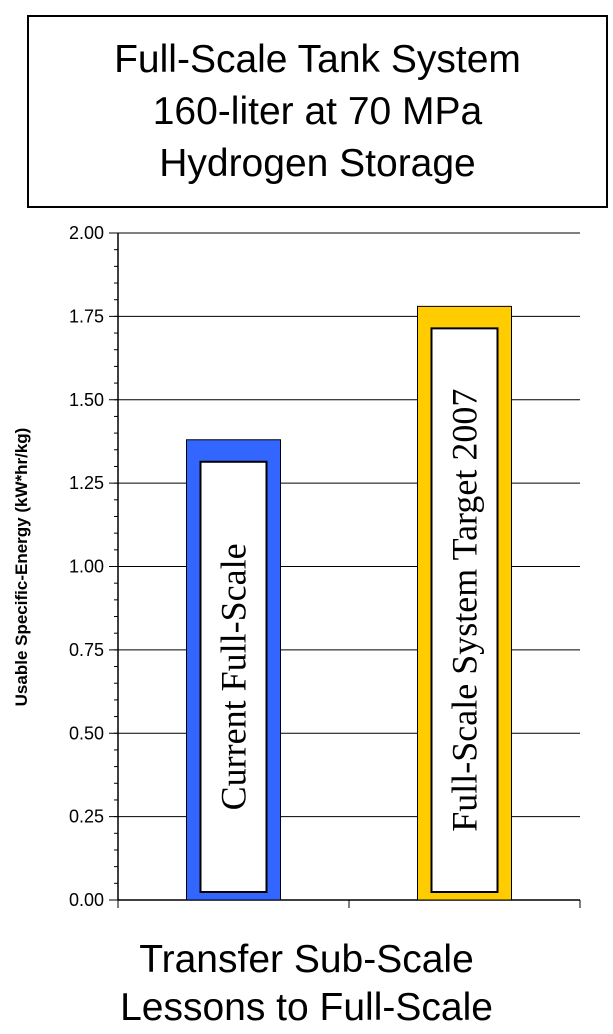 The height and width of the screenshot is (1034, 613). What do you see at coordinates (306, 984) in the screenshot?
I see `footer-caption: Transfer Sub-Scale Lessons to Full-Scale` at bounding box center [306, 984].